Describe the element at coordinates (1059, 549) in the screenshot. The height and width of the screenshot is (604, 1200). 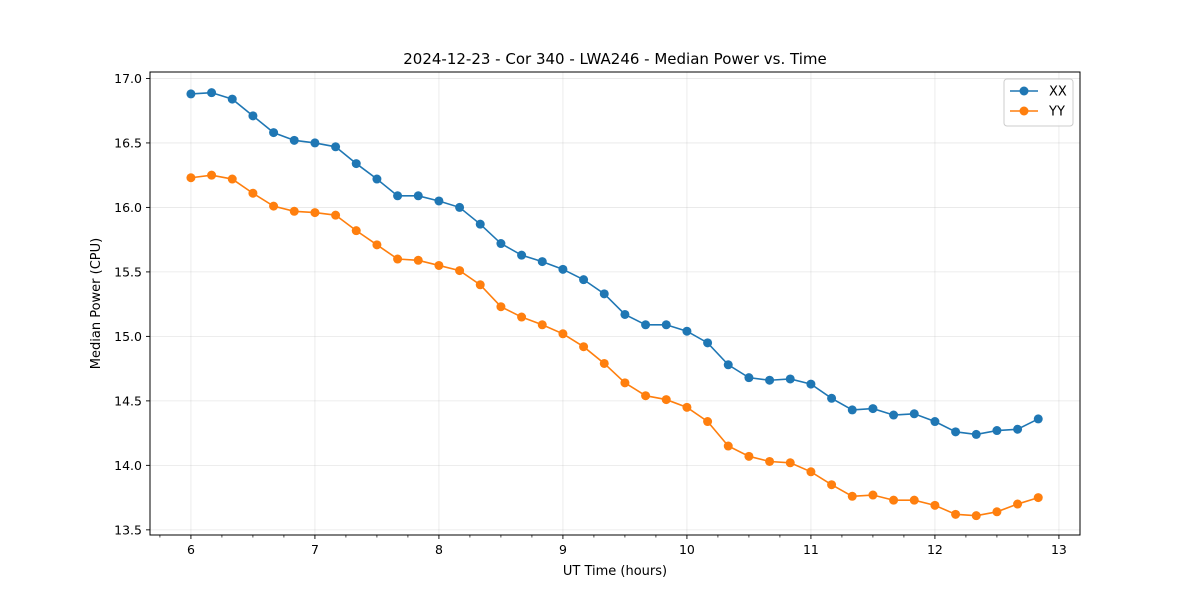
I see `x-tick-label: 13` at that location.